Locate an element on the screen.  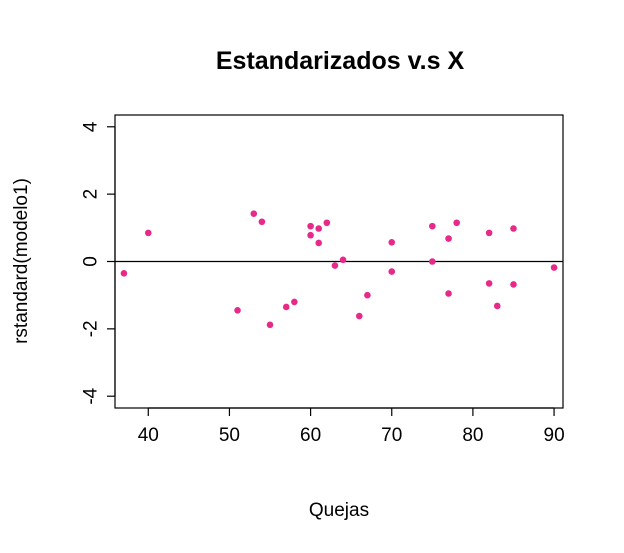
chart-title: Estandarizados v.s X is located at coordinates (340, 61).